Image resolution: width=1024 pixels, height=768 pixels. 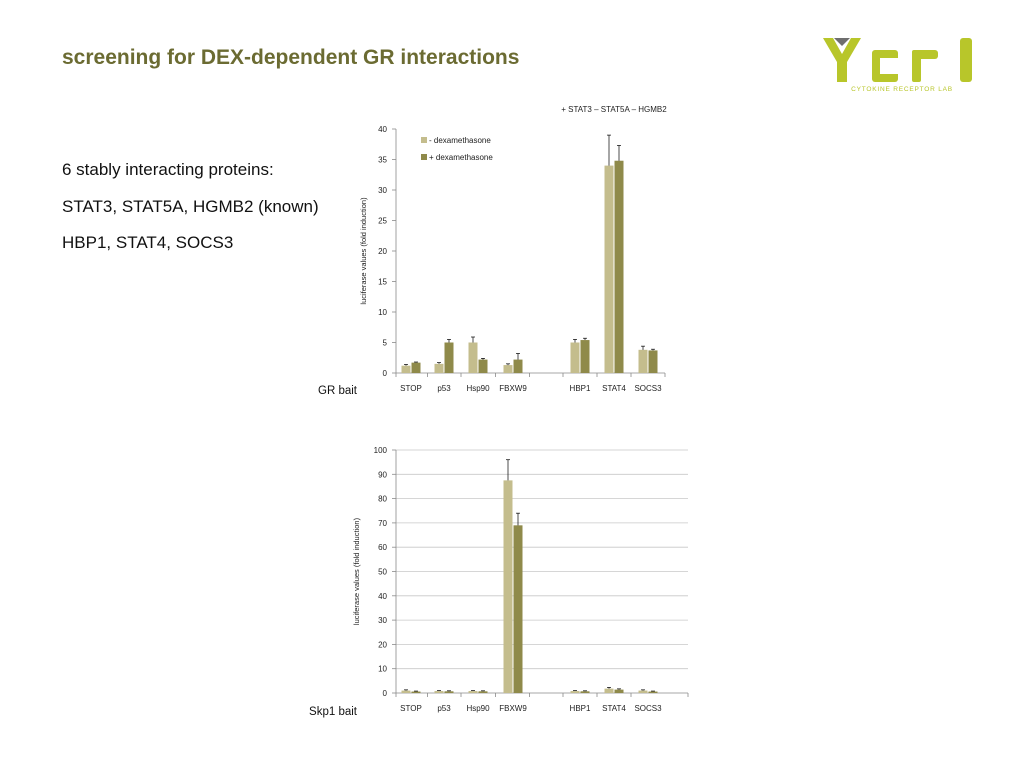 What do you see at coordinates (842, 60) in the screenshot?
I see `logo-y-mark` at bounding box center [842, 60].